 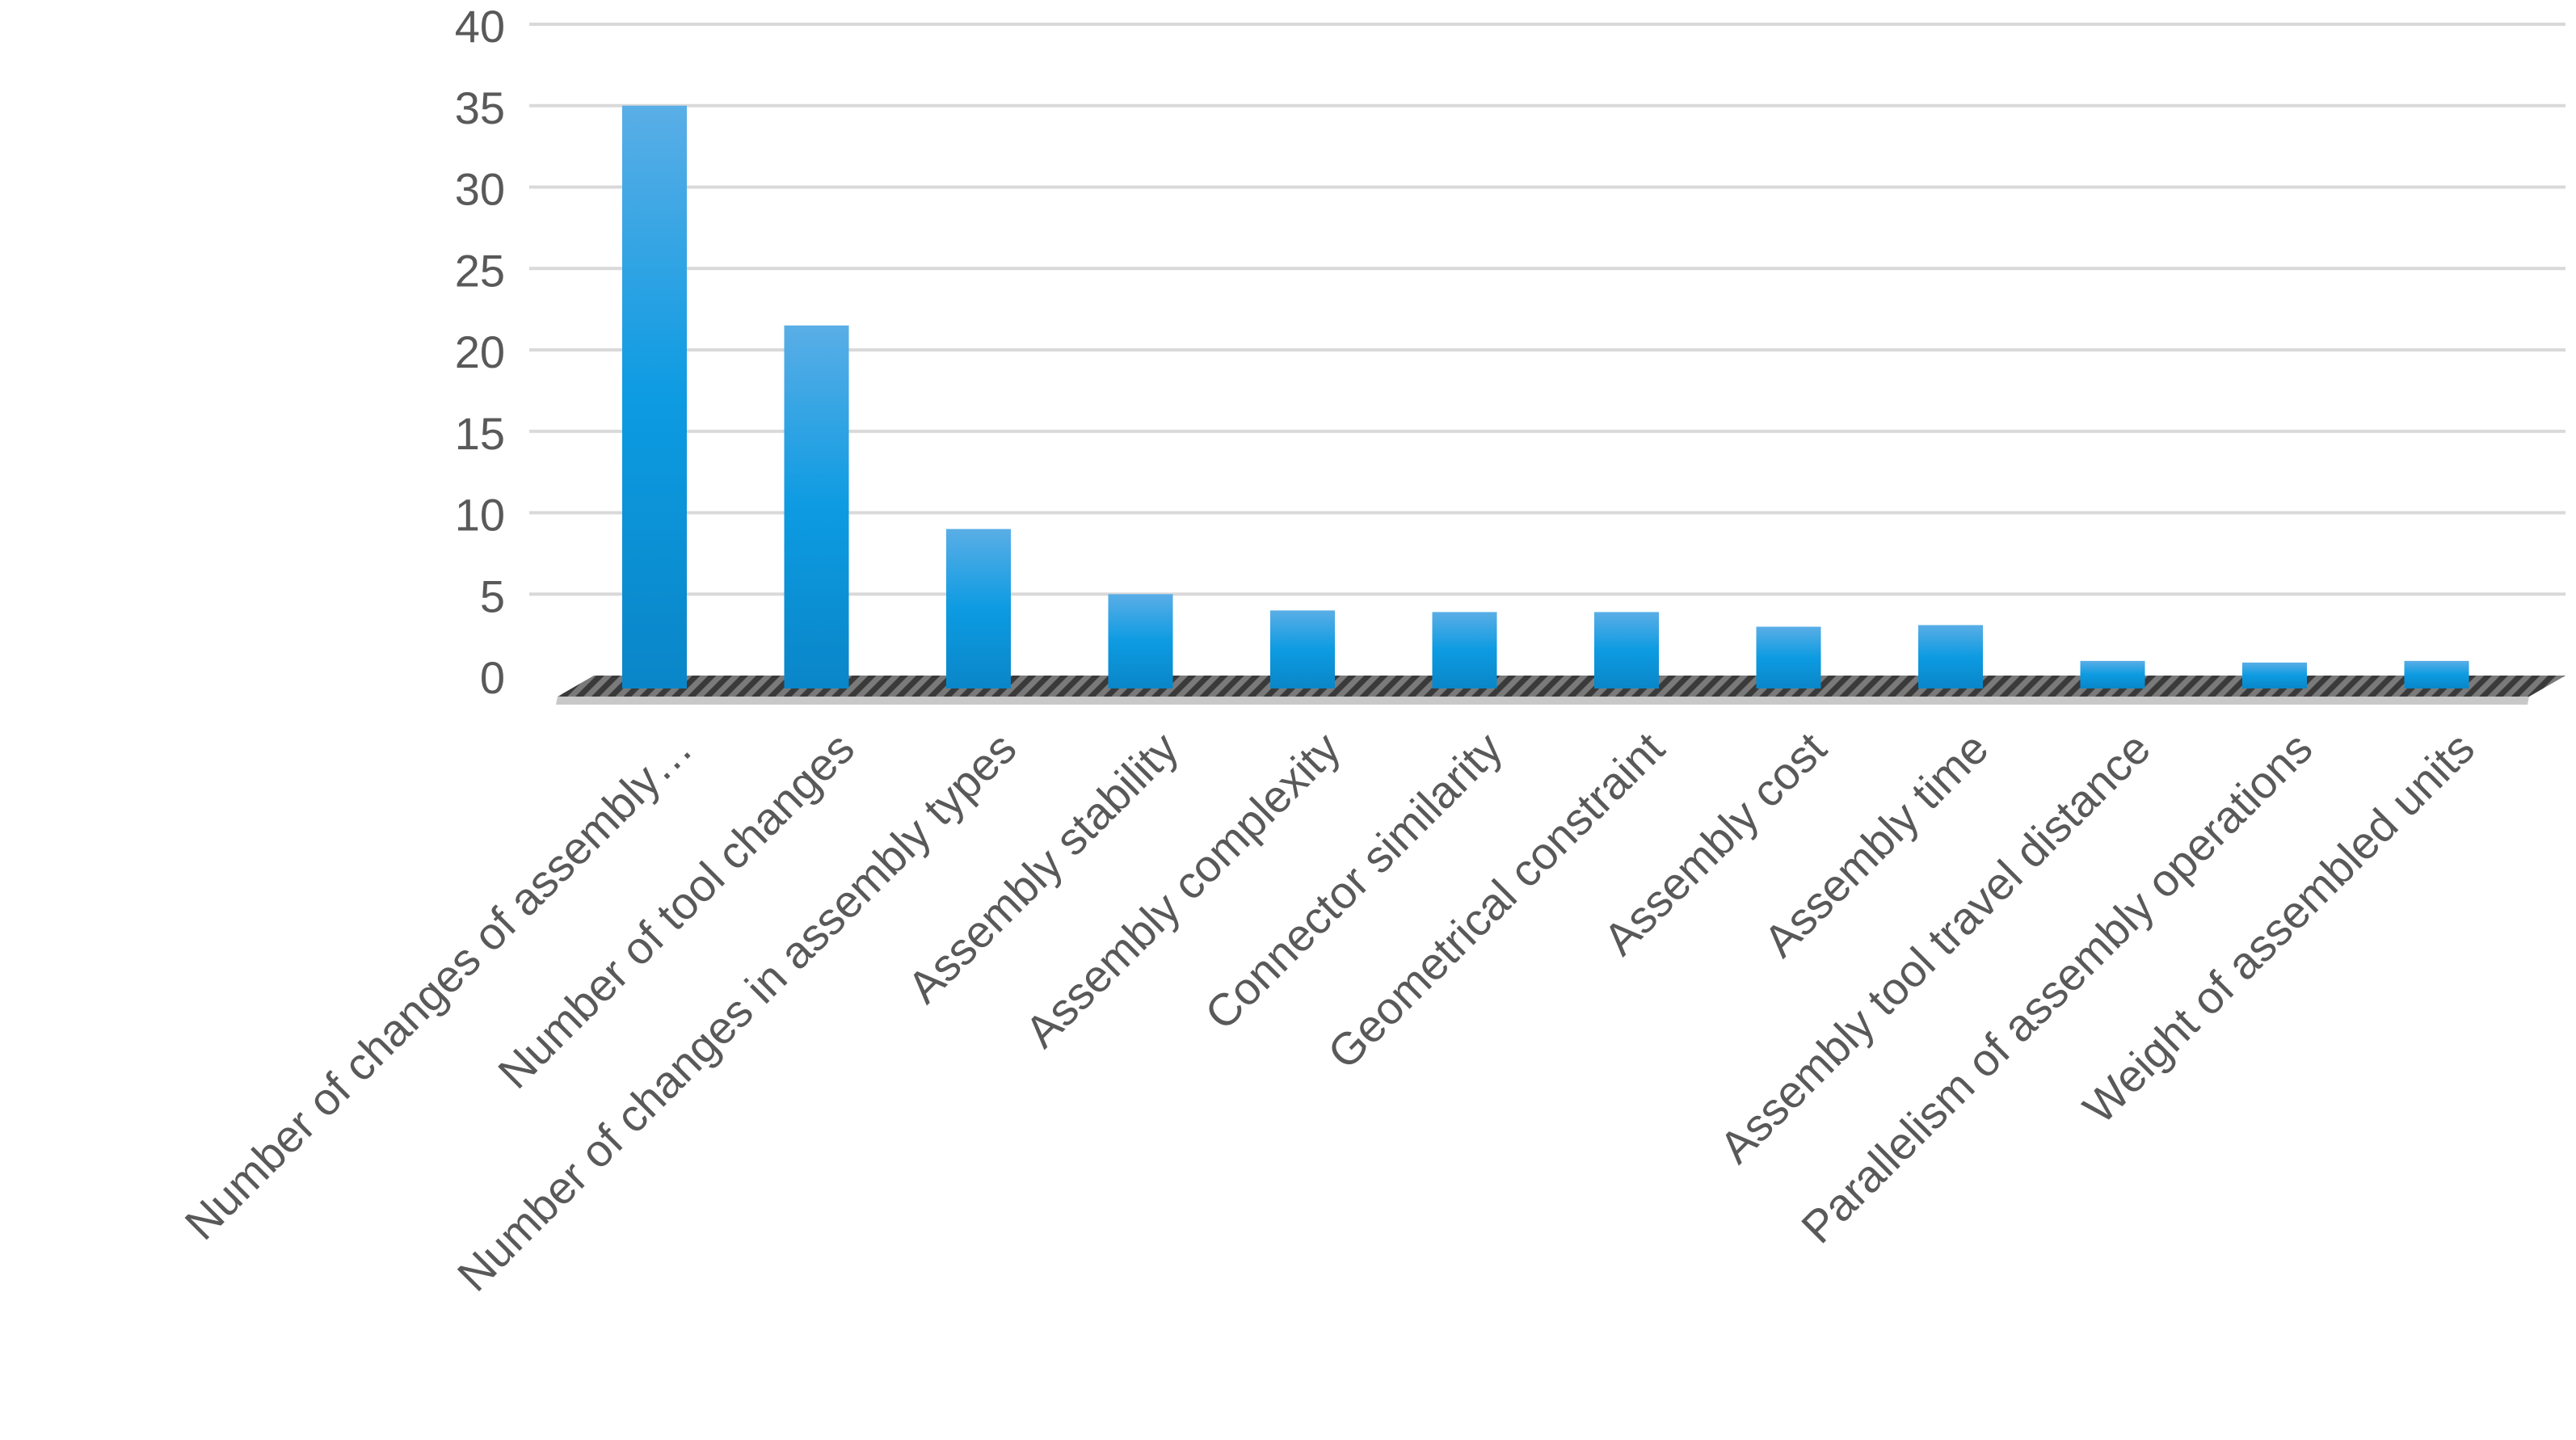 What do you see at coordinates (1542, 701) in the screenshot?
I see `floor-edge` at bounding box center [1542, 701].